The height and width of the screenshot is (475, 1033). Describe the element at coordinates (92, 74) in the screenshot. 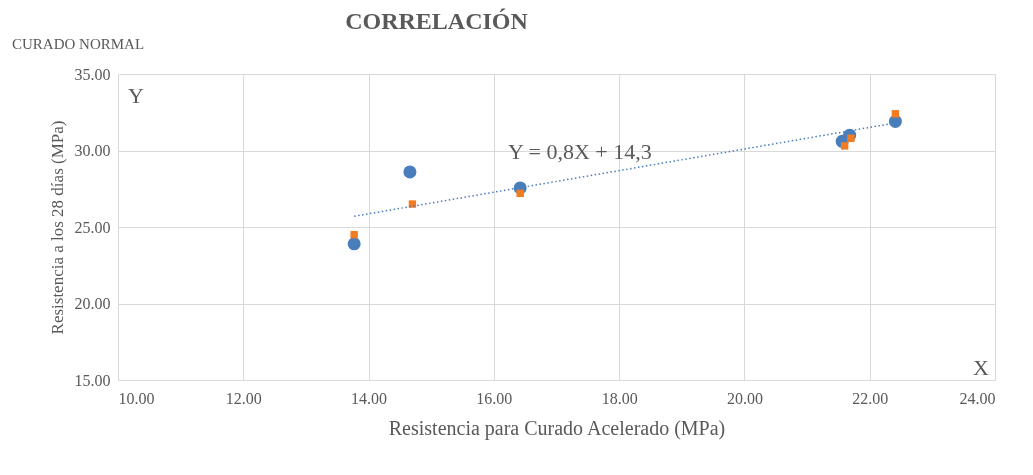

I see `y-tick-label: 35.00` at that location.